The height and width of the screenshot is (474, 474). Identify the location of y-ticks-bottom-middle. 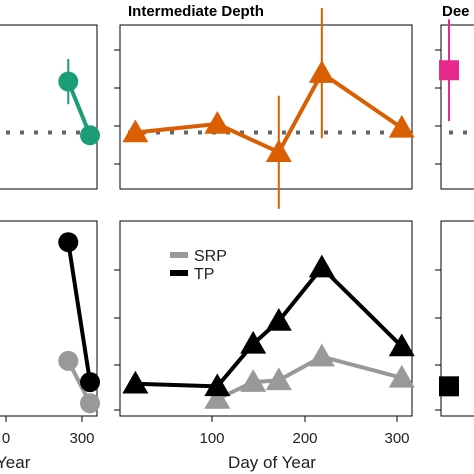
(117, 340).